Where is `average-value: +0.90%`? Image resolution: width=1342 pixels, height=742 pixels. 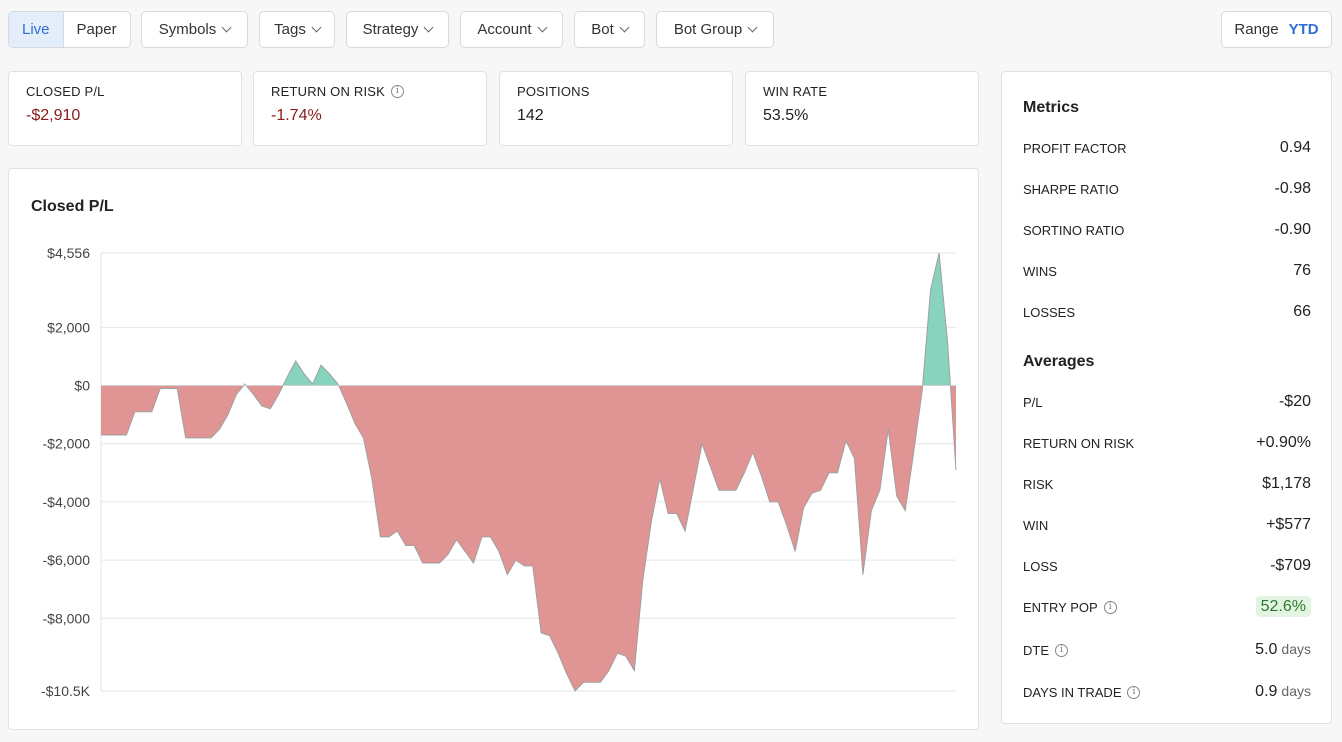 average-value: +0.90% is located at coordinates (1283, 443).